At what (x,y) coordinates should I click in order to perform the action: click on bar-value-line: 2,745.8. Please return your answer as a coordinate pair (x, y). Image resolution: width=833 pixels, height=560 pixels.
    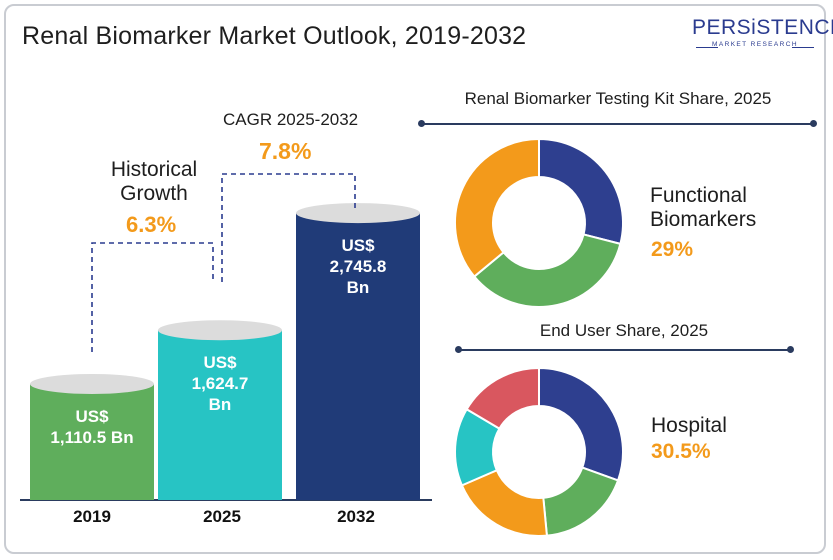
    Looking at the image, I should click on (358, 267).